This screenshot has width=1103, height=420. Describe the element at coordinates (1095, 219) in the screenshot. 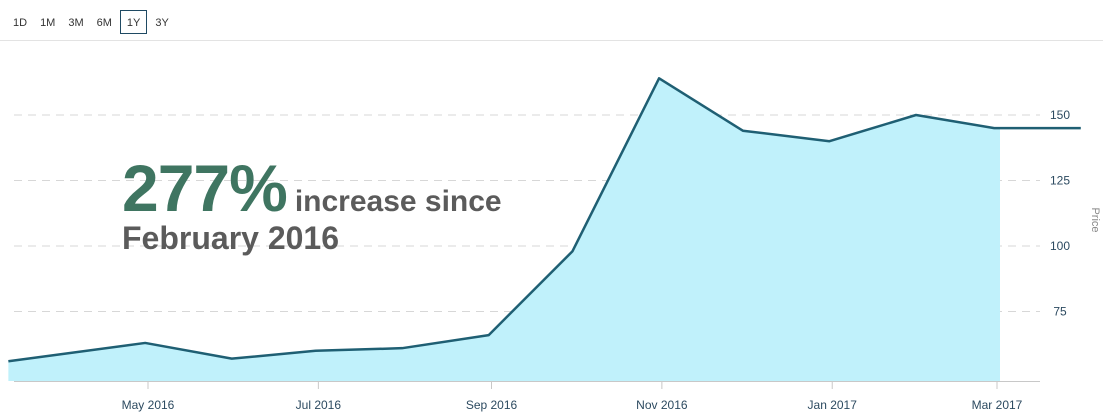

I see `y-axis-label: Price` at that location.